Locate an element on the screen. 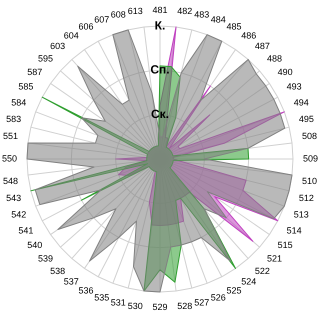  spoke-label: 539 is located at coordinates (45, 259).